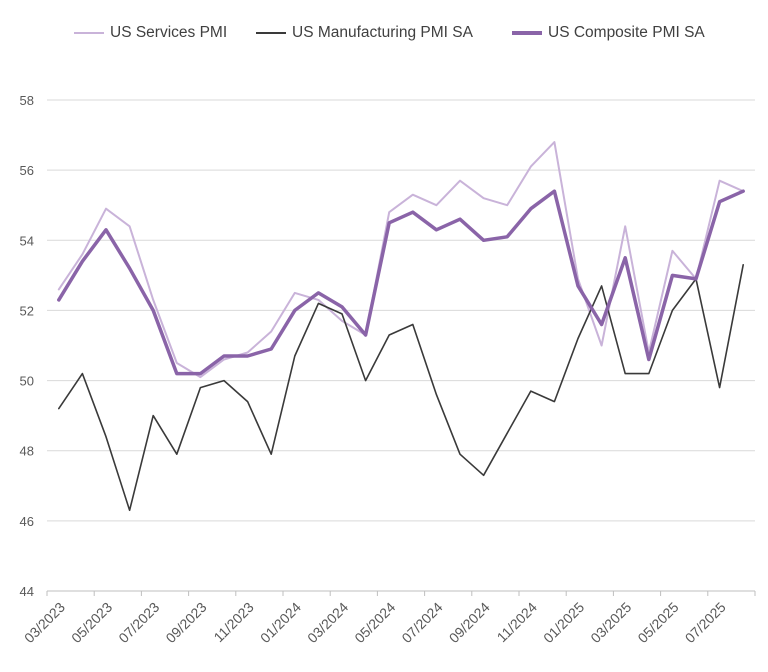 The width and height of the screenshot is (768, 672). I want to click on x-tick-label: 11/2023, so click(233, 622).